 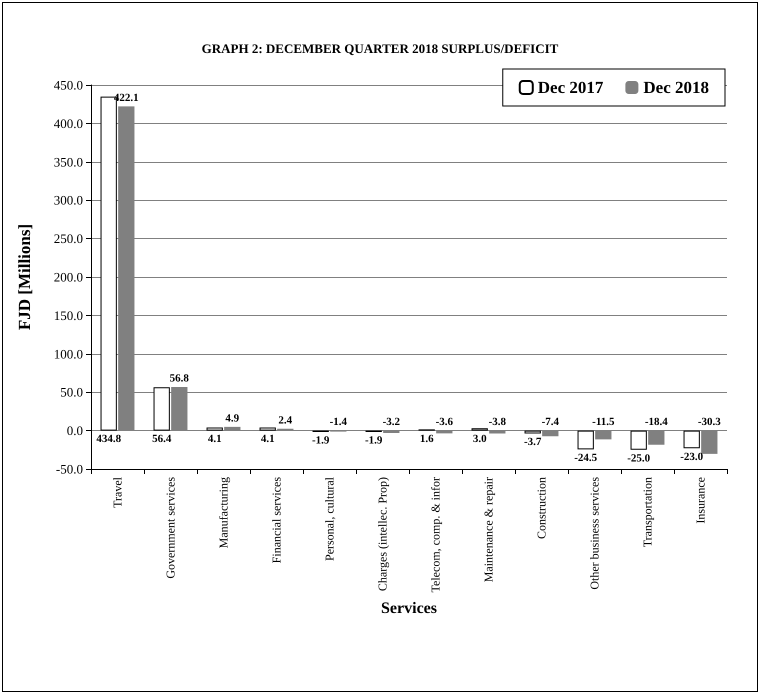 I want to click on data-label: -25.0, so click(x=639, y=458).